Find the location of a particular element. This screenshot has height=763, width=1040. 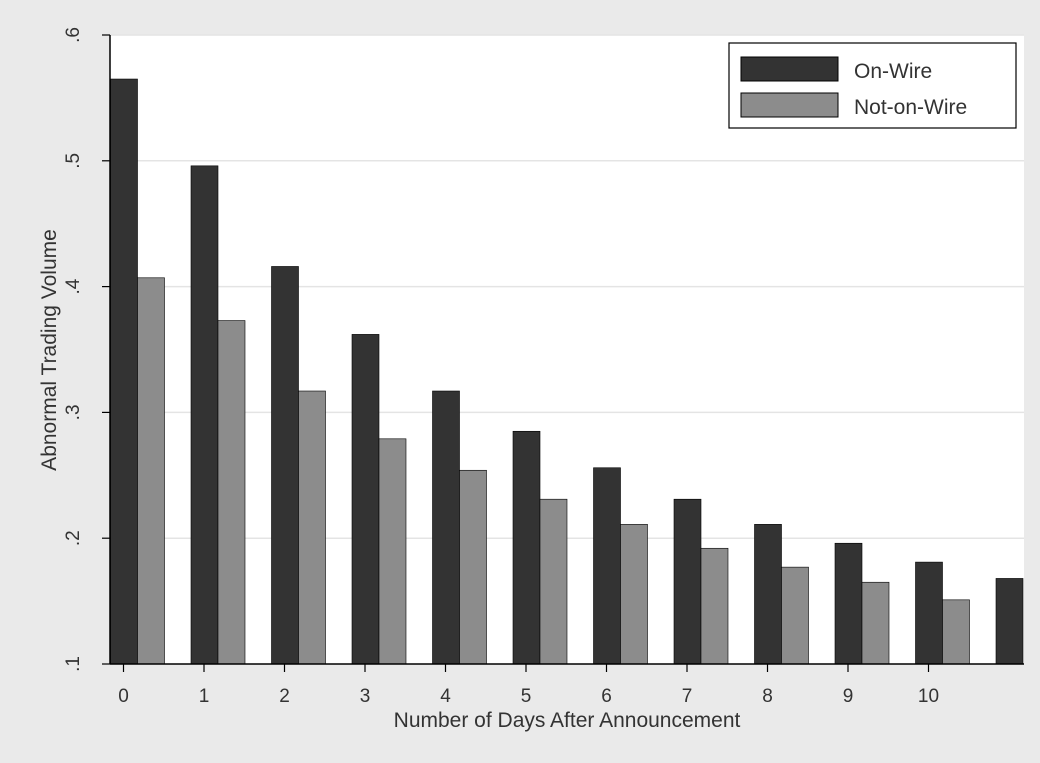

legend-swatch-on-wire is located at coordinates (789, 69).